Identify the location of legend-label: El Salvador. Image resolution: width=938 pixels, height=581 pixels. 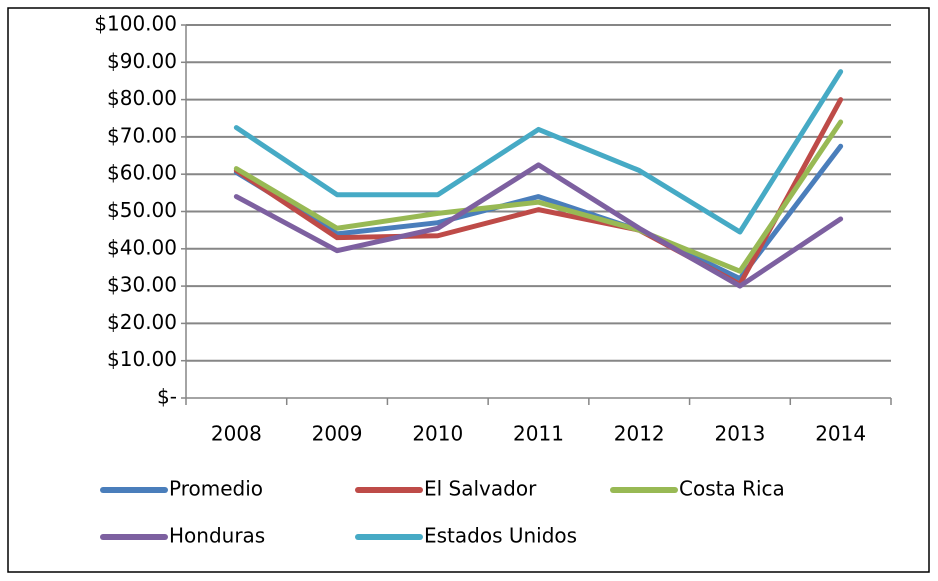
(480, 489).